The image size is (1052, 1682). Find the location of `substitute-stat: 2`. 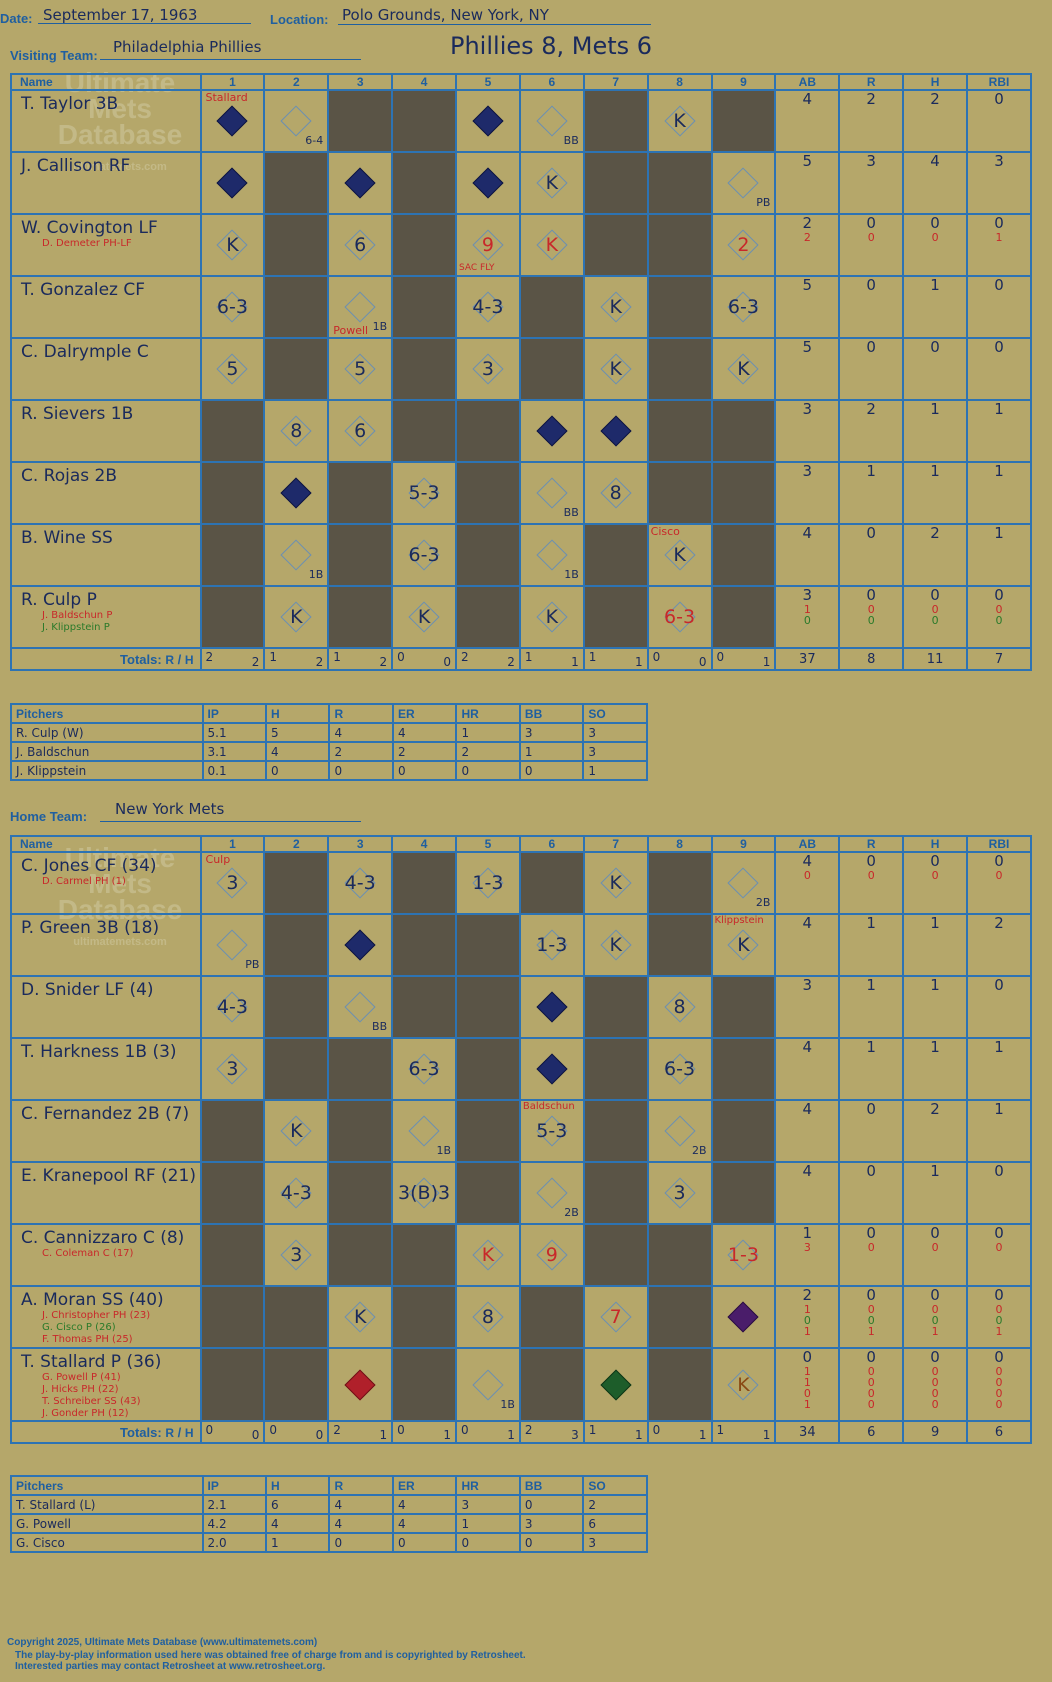

substitute-stat: 2 is located at coordinates (807, 237).